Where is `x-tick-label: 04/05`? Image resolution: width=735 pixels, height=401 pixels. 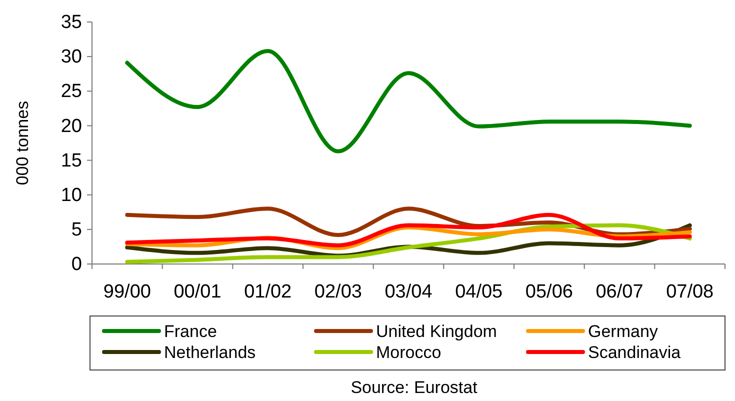
x-tick-label: 04/05 is located at coordinates (479, 291).